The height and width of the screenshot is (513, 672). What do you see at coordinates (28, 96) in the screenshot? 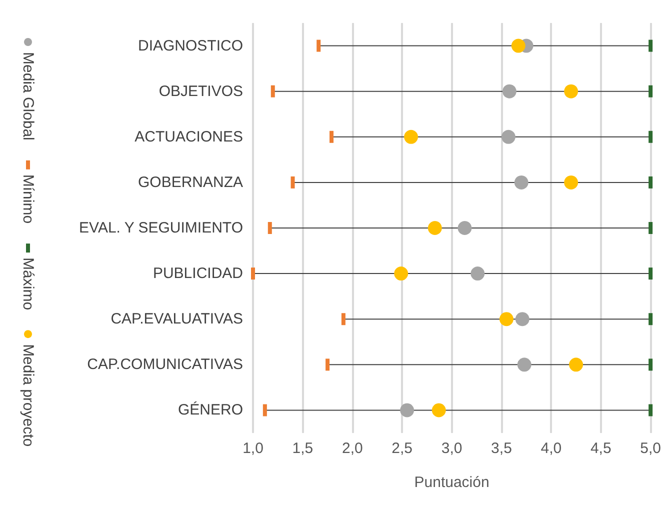
I see `legend-label: Media Global` at bounding box center [28, 96].